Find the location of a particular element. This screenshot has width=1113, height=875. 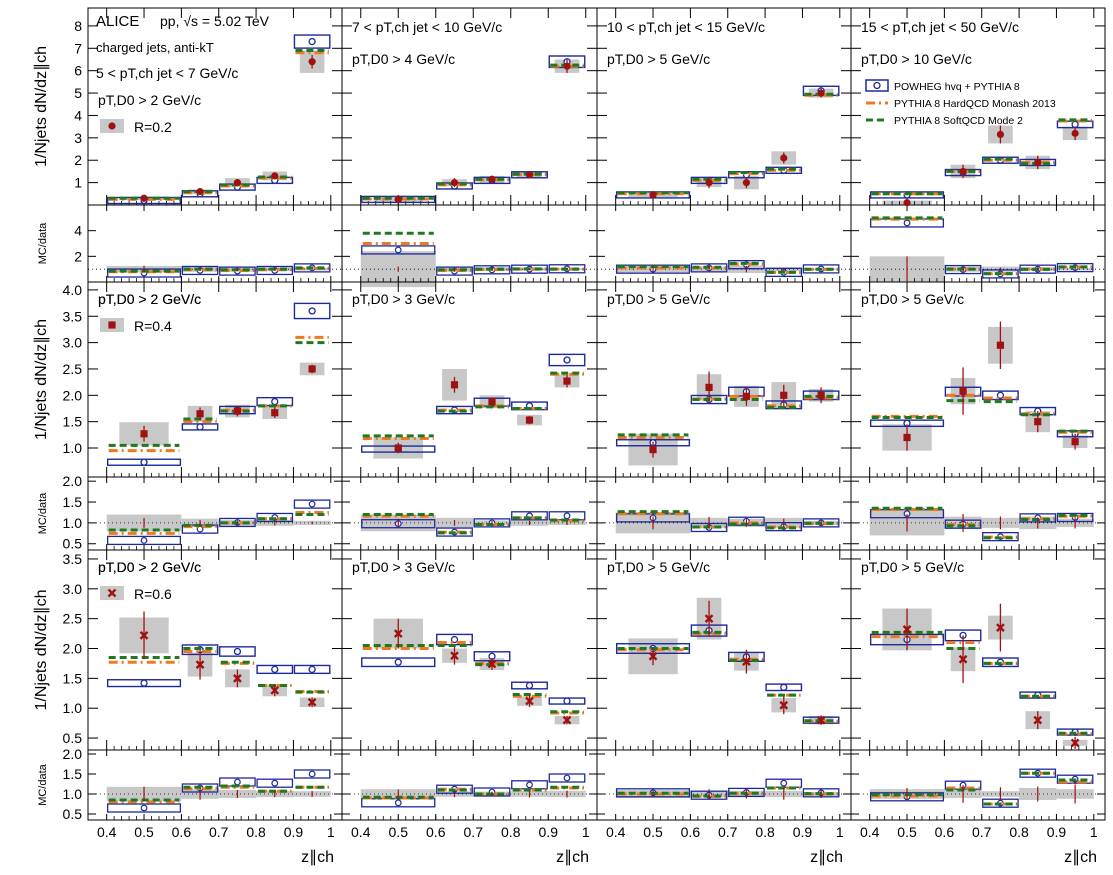

legend-powheg-marker is located at coordinates (877, 85).